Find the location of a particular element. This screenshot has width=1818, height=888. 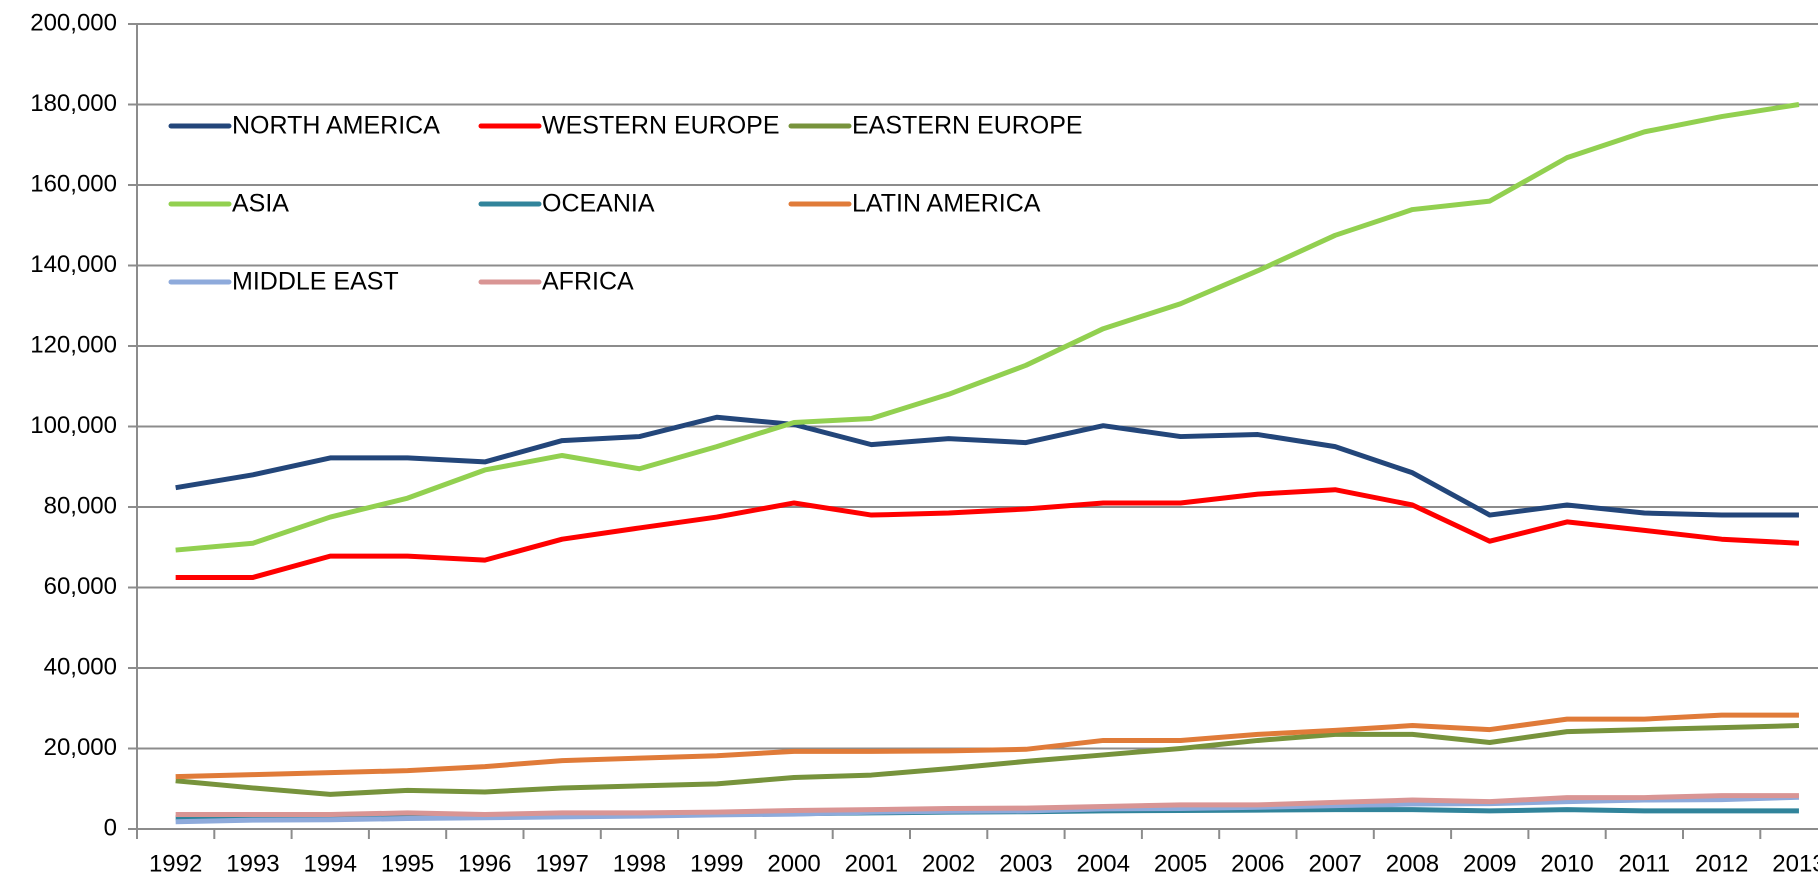

x-tick-label: 2000 is located at coordinates (793, 863).